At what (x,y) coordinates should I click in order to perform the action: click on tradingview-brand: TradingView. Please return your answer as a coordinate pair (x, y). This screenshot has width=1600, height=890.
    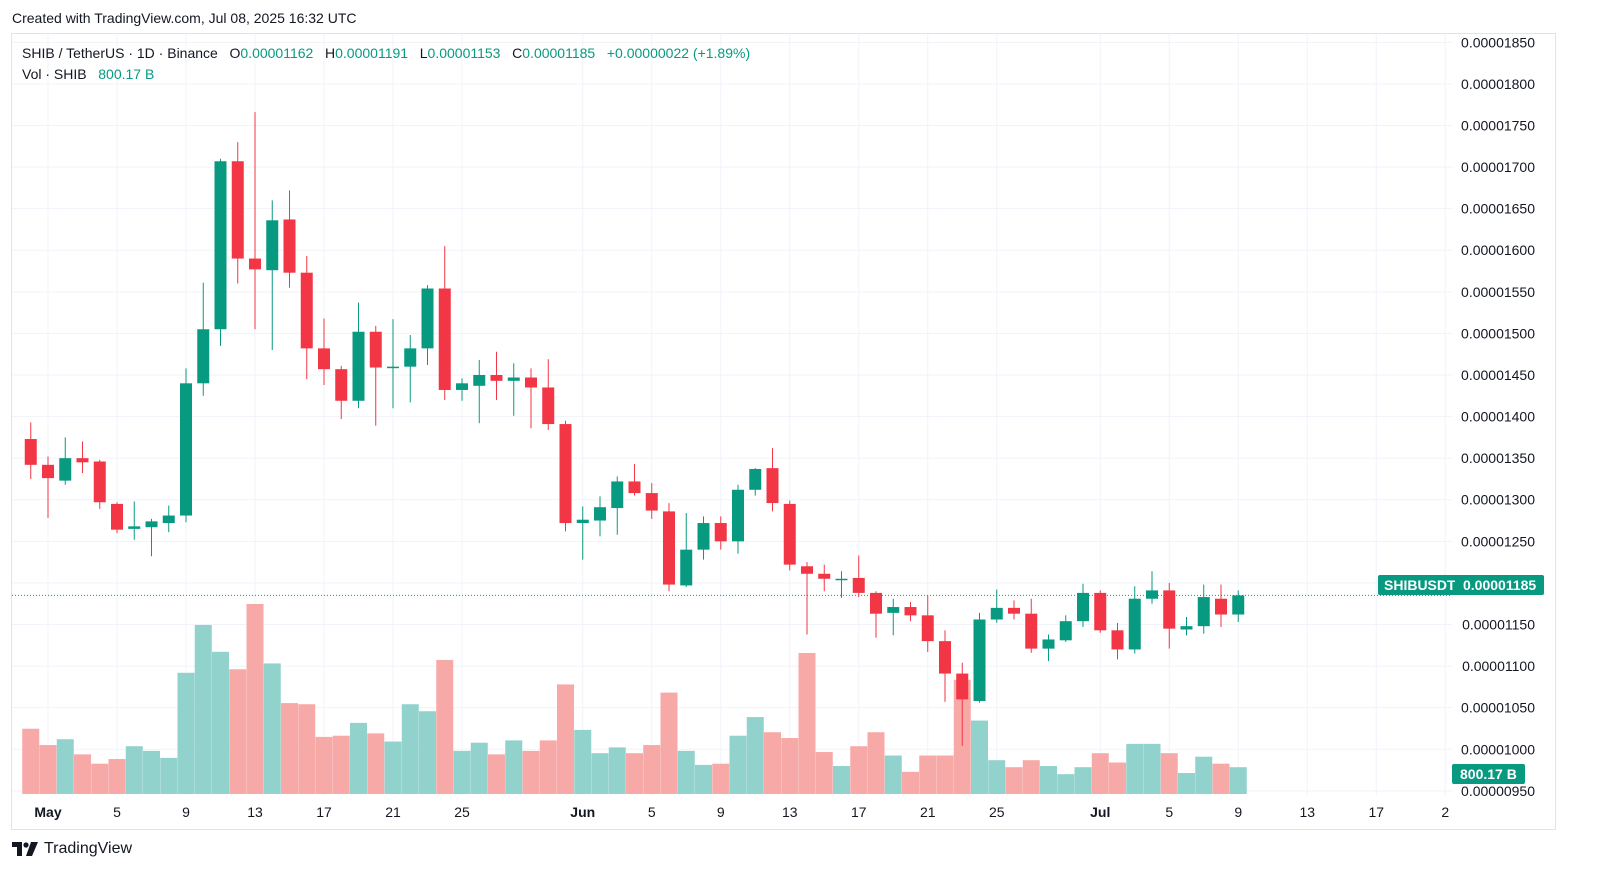
    Looking at the image, I should click on (72, 849).